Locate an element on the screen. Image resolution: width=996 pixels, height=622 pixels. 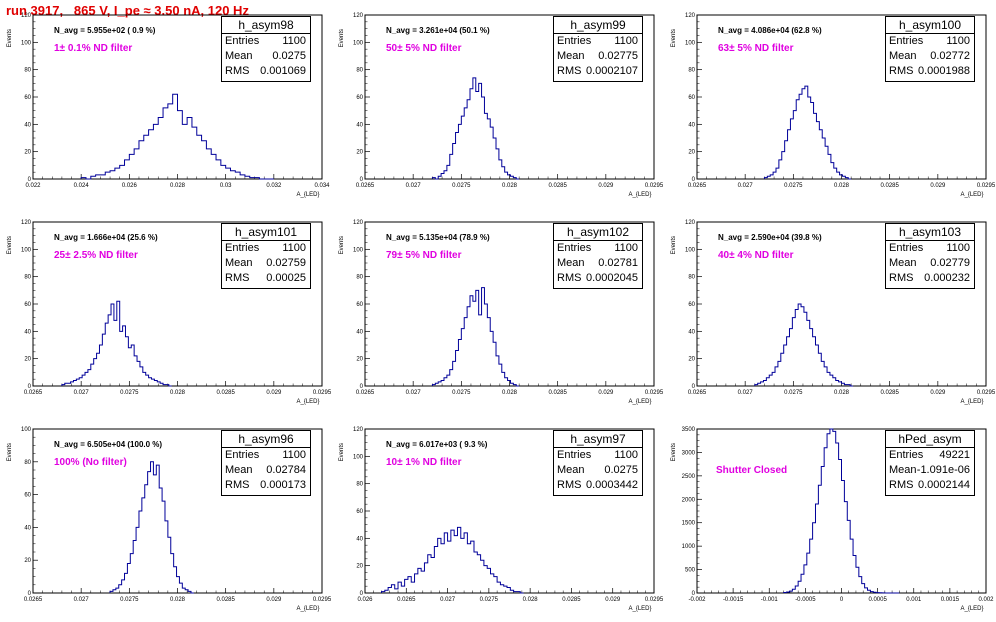
mean-row: Mean 0.0275 is located at coordinates (266, 56).